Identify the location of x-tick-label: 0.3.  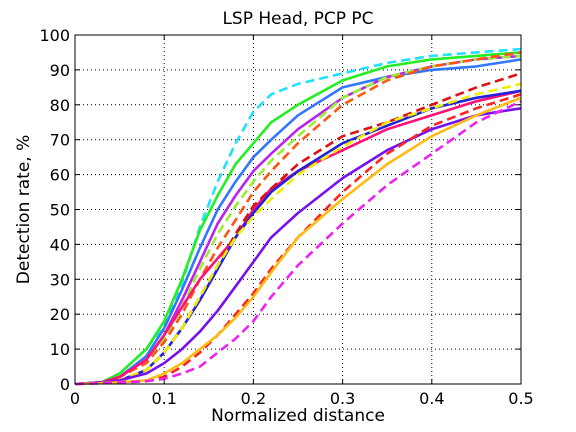
(342, 398).